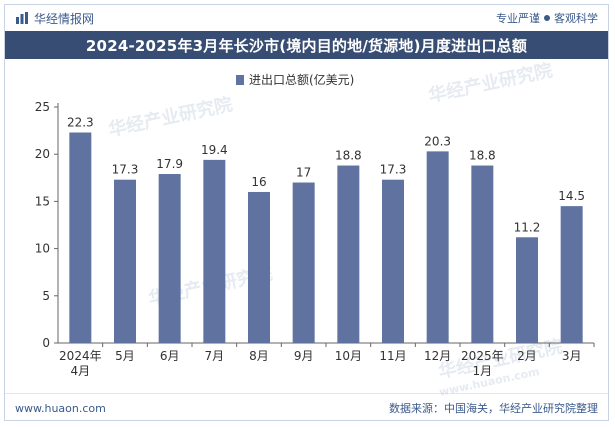  What do you see at coordinates (482, 356) in the screenshot?
I see `x-tick-label: 2025年` at bounding box center [482, 356].